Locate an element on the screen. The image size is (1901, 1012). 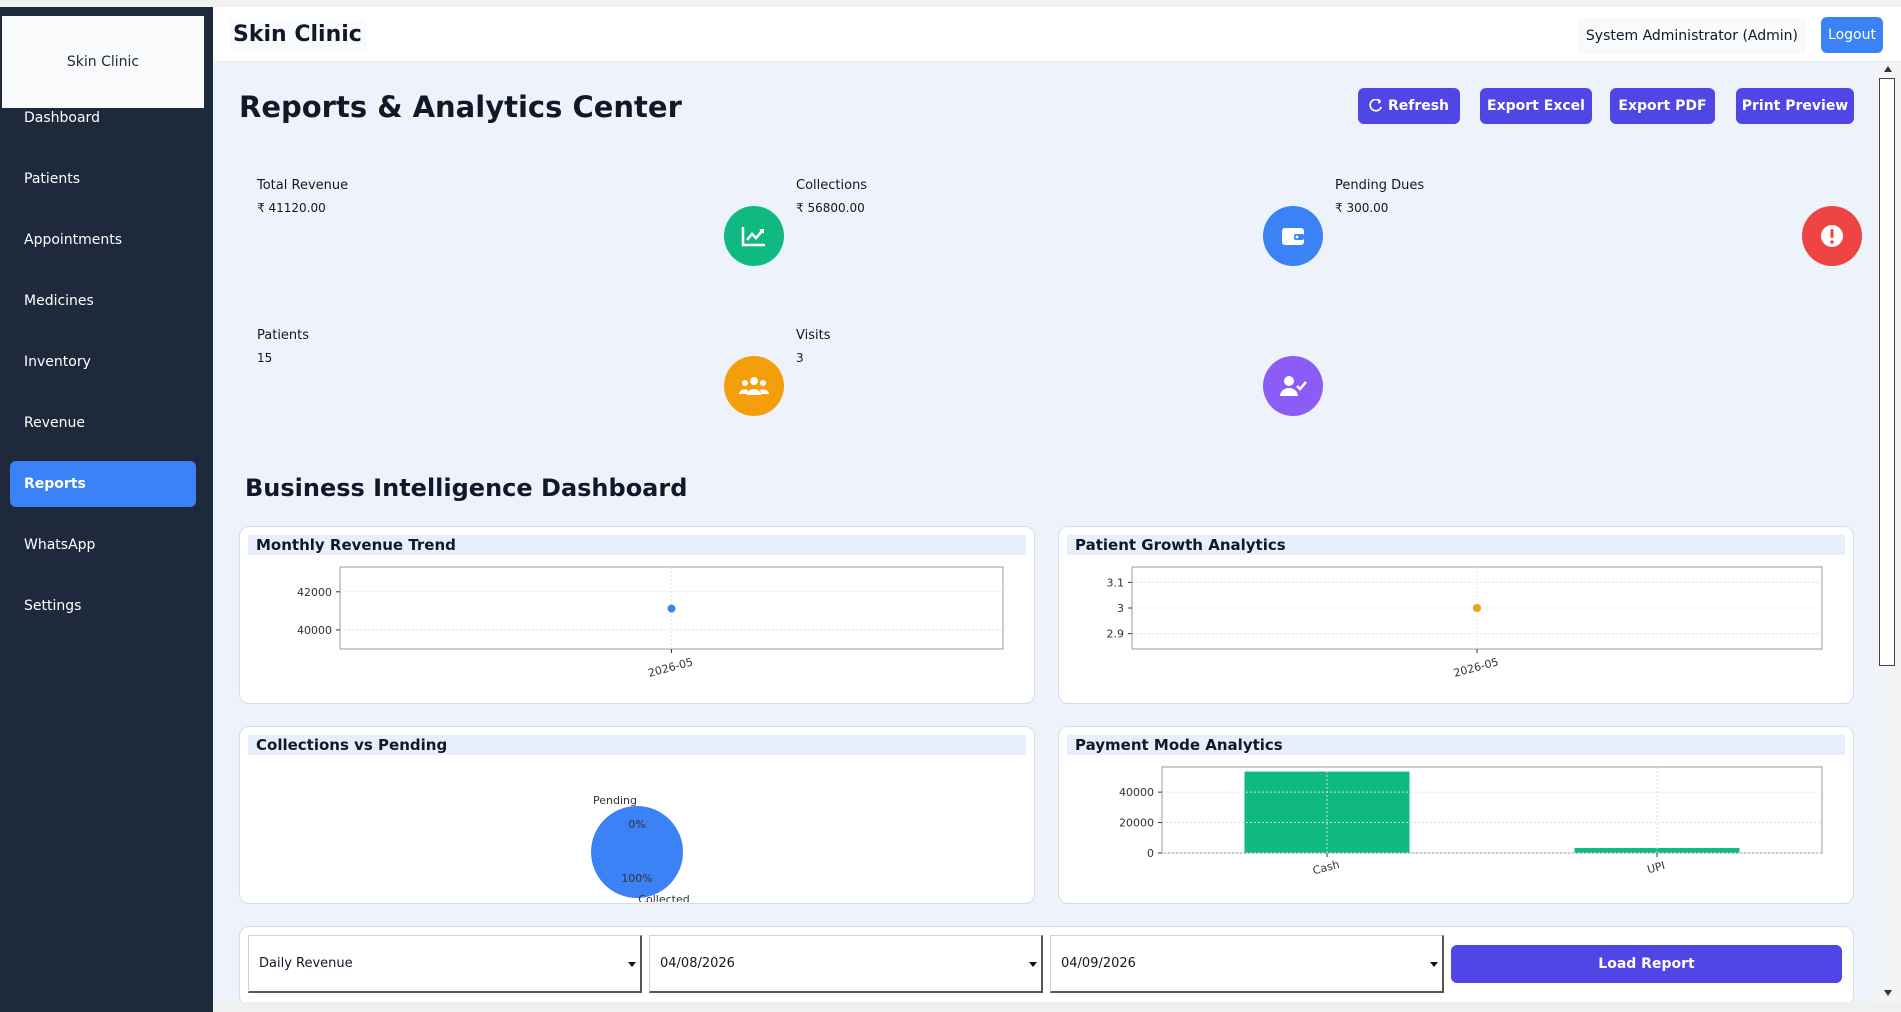
y-tick-label: 0 is located at coordinates (1150, 853).